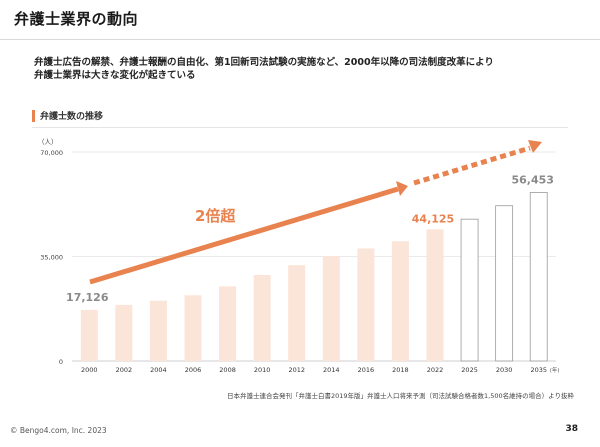 This screenshot has width=600, height=447. I want to click on x-tick-label: 2006, so click(193, 370).